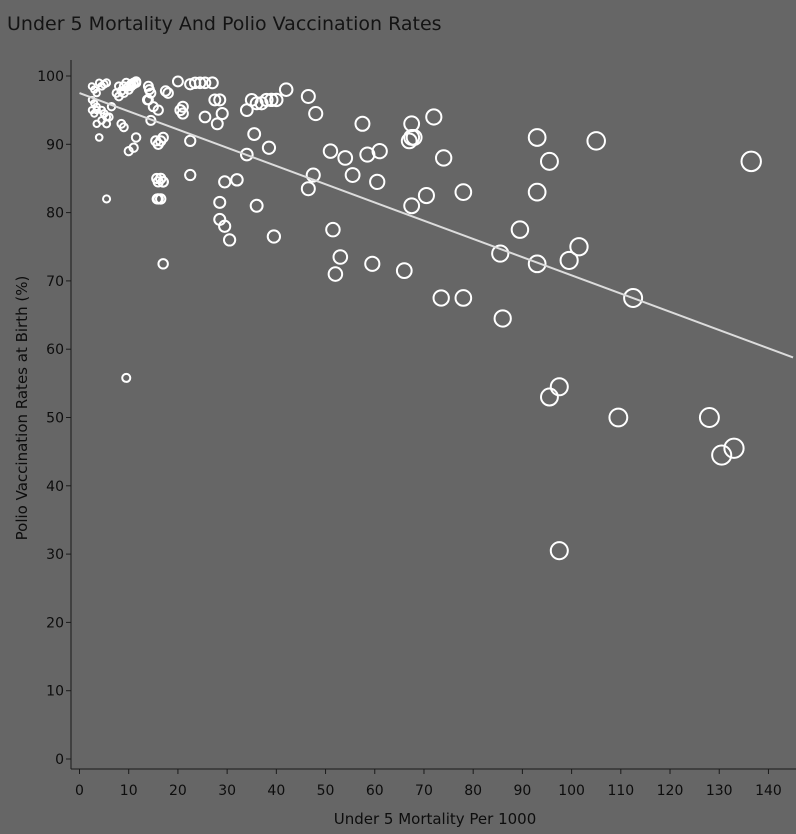 The height and width of the screenshot is (834, 796). Describe the element at coordinates (768, 791) in the screenshot. I see `x-tick-label: 140` at that location.